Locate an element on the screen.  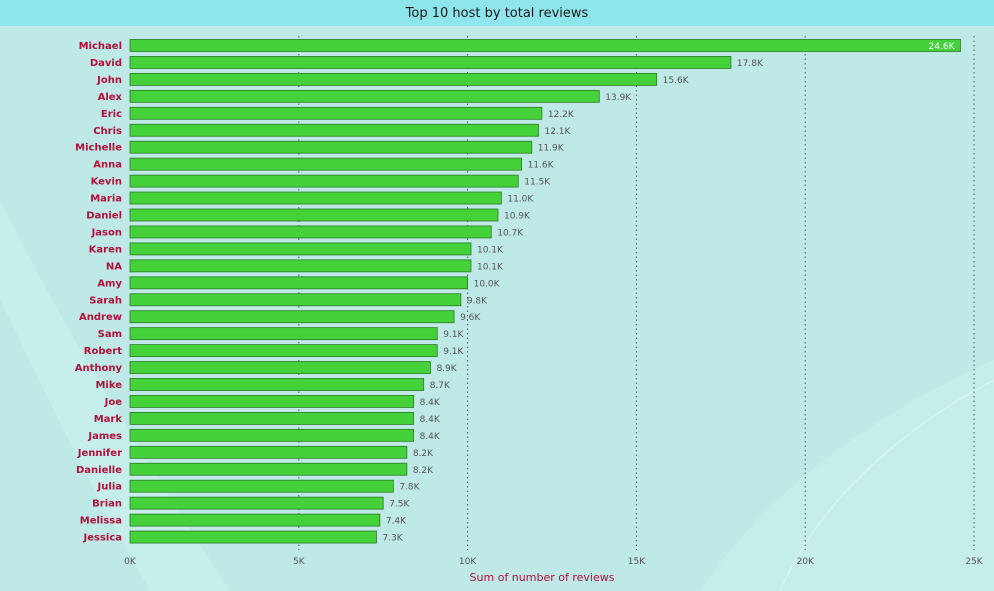
category-label: Alex is located at coordinates (110, 97).